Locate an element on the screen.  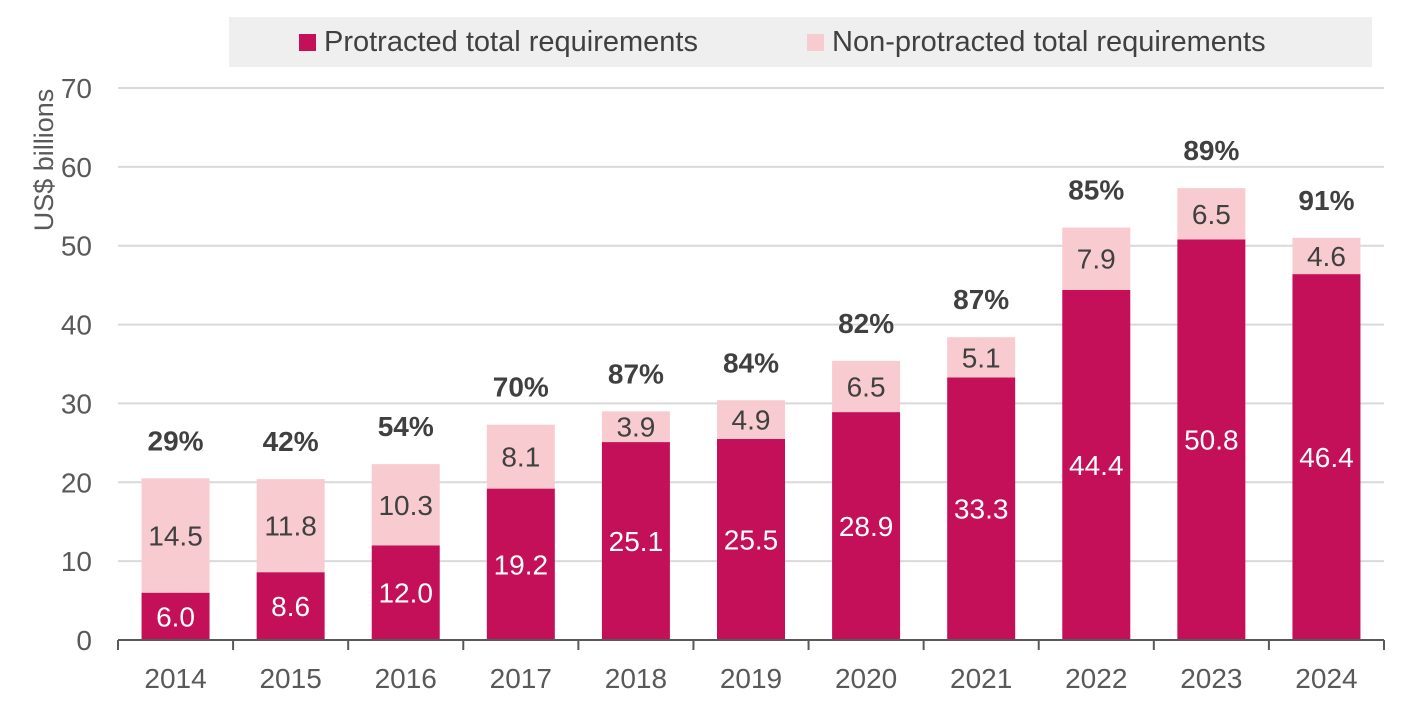
legend-item-non-protracted: Non-protracted total requirements is located at coordinates (1036, 42).